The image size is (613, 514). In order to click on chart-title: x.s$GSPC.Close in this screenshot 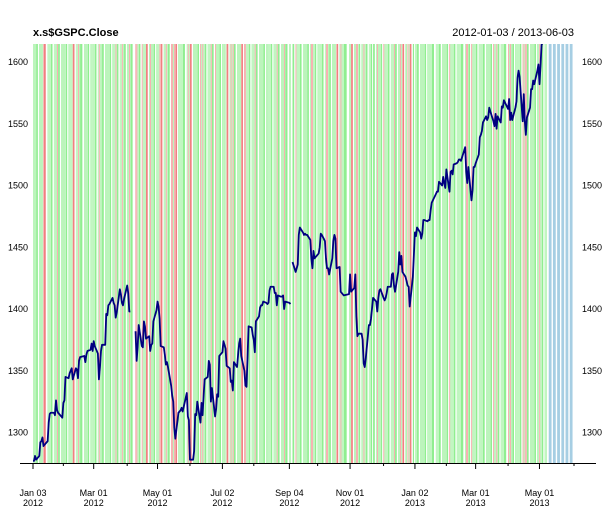, I will do `click(76, 33)`.